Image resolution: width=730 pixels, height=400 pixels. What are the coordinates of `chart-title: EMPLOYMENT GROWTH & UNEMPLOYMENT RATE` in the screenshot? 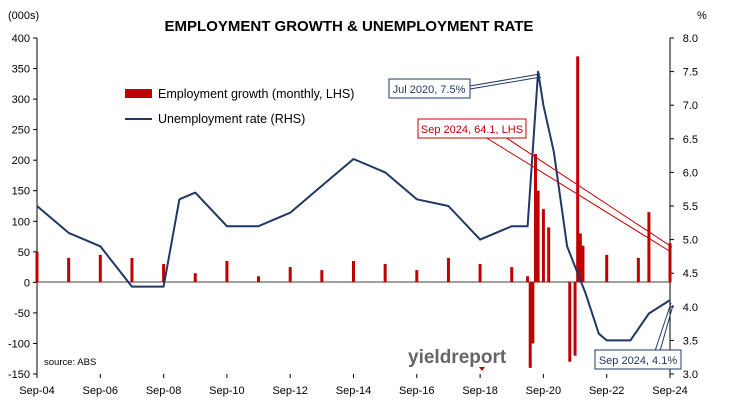 It's located at (349, 26).